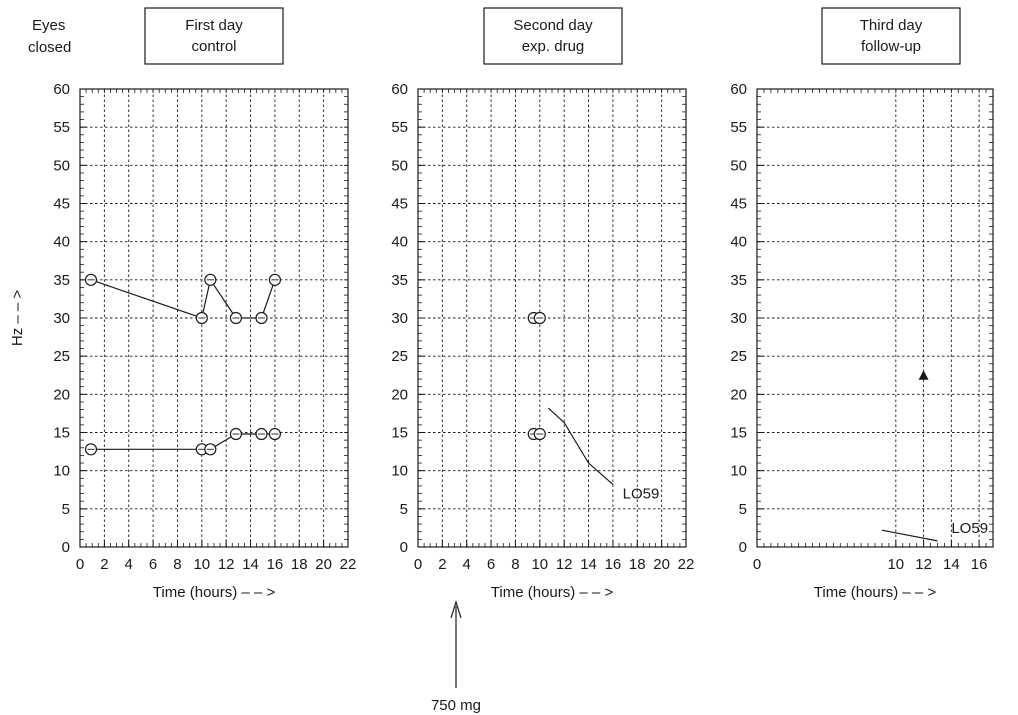 The width and height of the screenshot is (1018, 715). I want to click on panel-3-series-2-line, so click(909, 535).